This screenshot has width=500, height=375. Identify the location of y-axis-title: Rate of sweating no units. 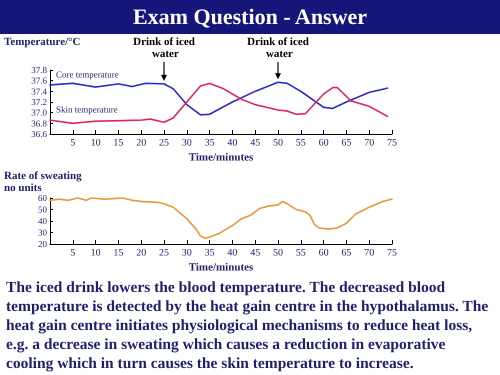
(44, 182).